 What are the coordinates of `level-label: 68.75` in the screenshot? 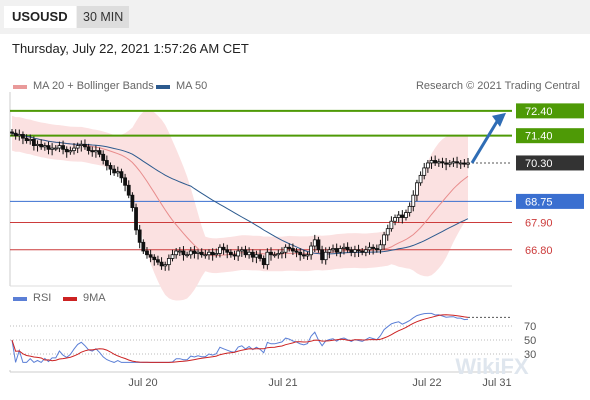 It's located at (539, 202).